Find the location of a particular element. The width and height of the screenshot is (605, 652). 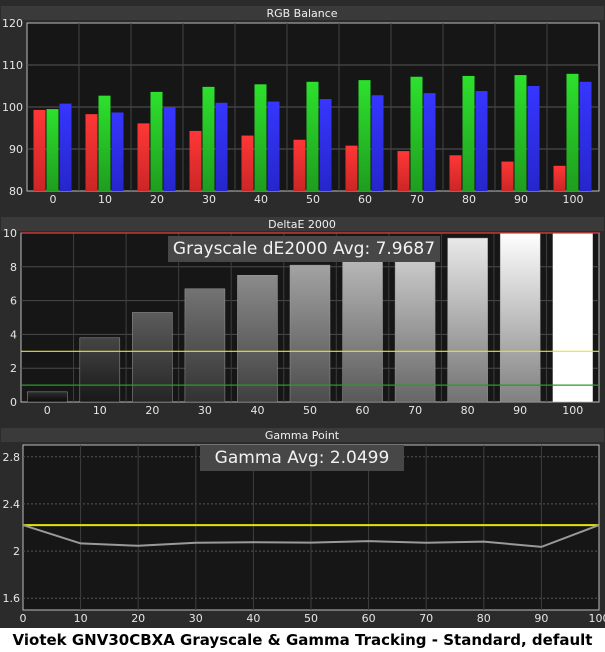

gamma-y-tick-label: 2.4 is located at coordinates (12, 504).